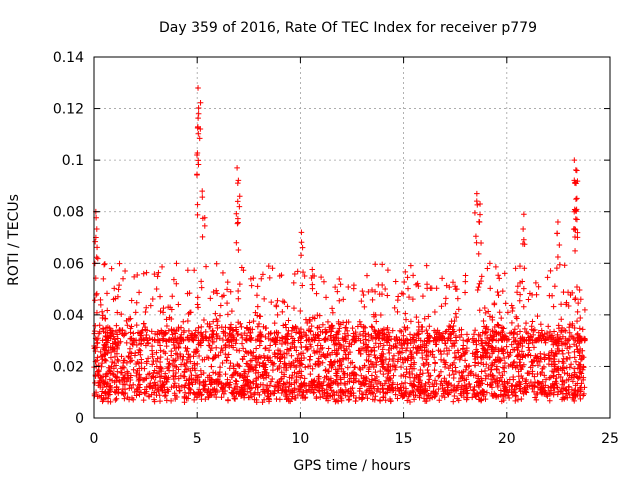 The height and width of the screenshot is (480, 640). What do you see at coordinates (507, 439) in the screenshot?
I see `x-tick-label: 20` at bounding box center [507, 439].